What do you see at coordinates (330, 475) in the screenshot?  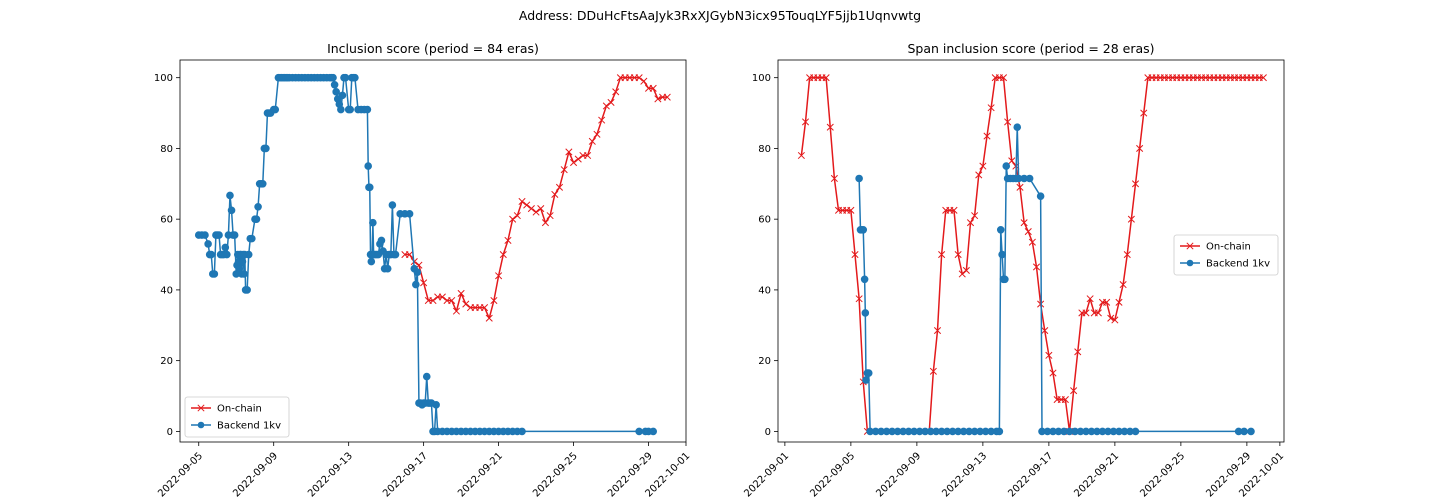 I see `x-tick-label: 2022-09-13` at bounding box center [330, 475].